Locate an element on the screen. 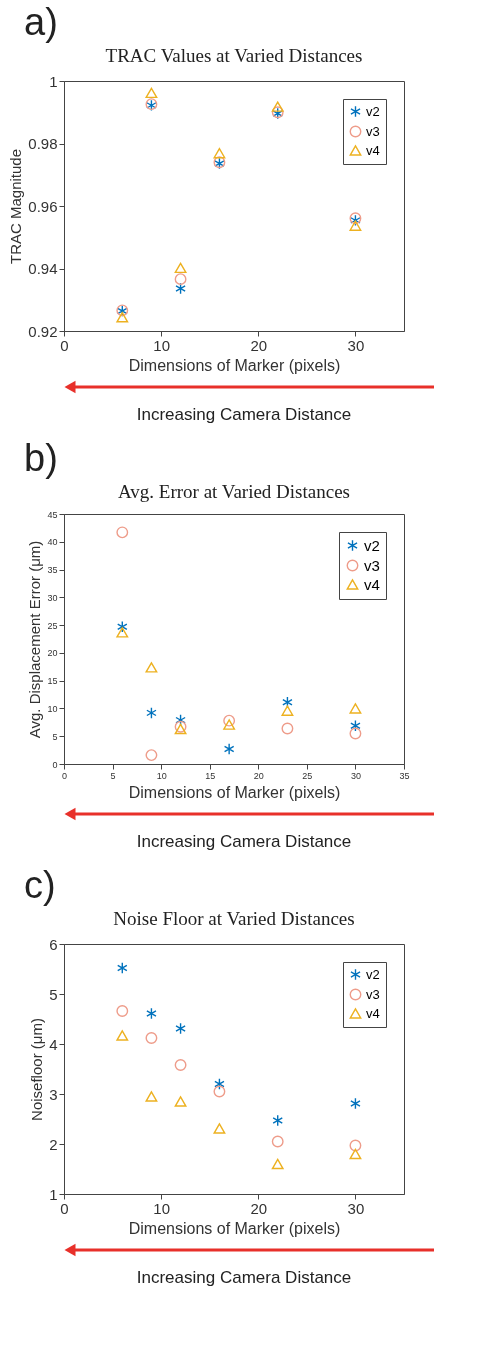 This screenshot has height=1349, width=498. text: c) is located at coordinates (40, 885).